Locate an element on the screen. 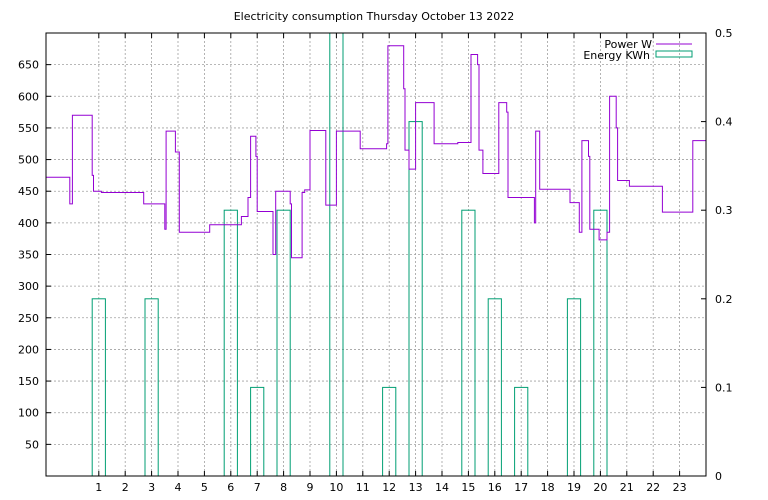 The height and width of the screenshot is (500, 768). y-tick-label: 300 is located at coordinates (28, 286).